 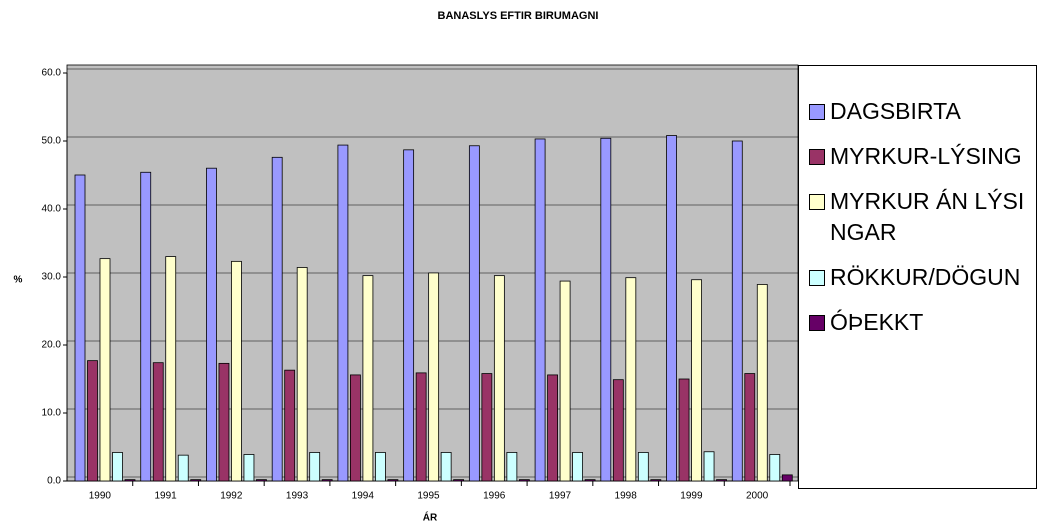 I want to click on y-tick-label: 60.0, so click(x=52, y=73).